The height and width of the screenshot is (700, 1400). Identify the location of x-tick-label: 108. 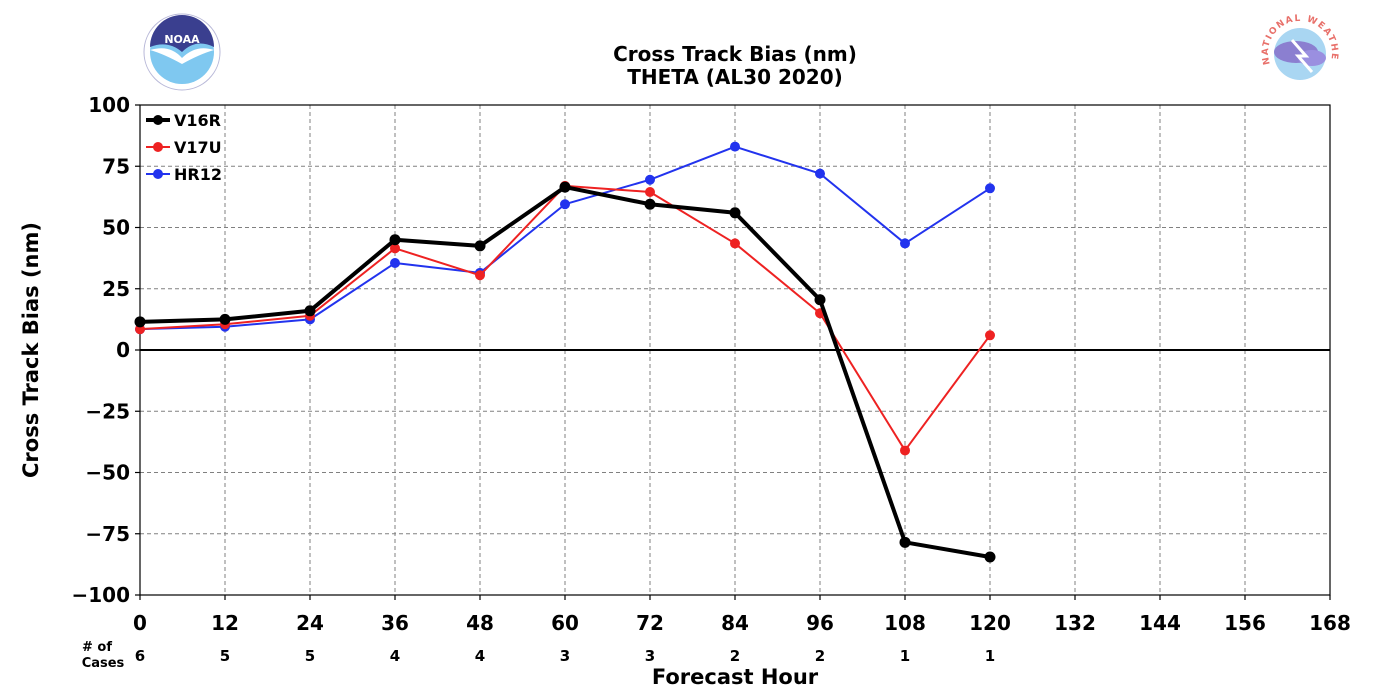
(905, 623).